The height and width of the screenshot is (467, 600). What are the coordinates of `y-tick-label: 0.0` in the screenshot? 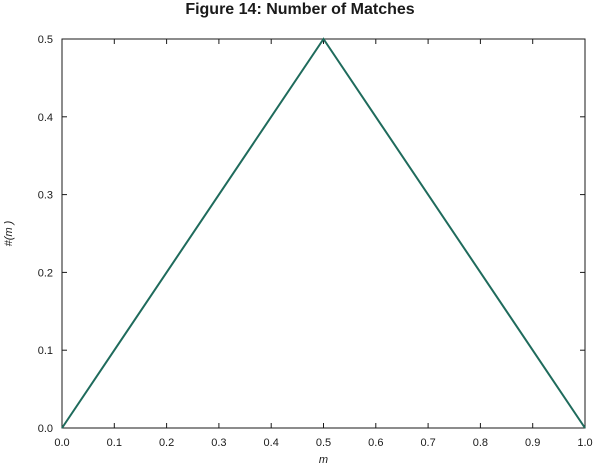 It's located at (45, 429).